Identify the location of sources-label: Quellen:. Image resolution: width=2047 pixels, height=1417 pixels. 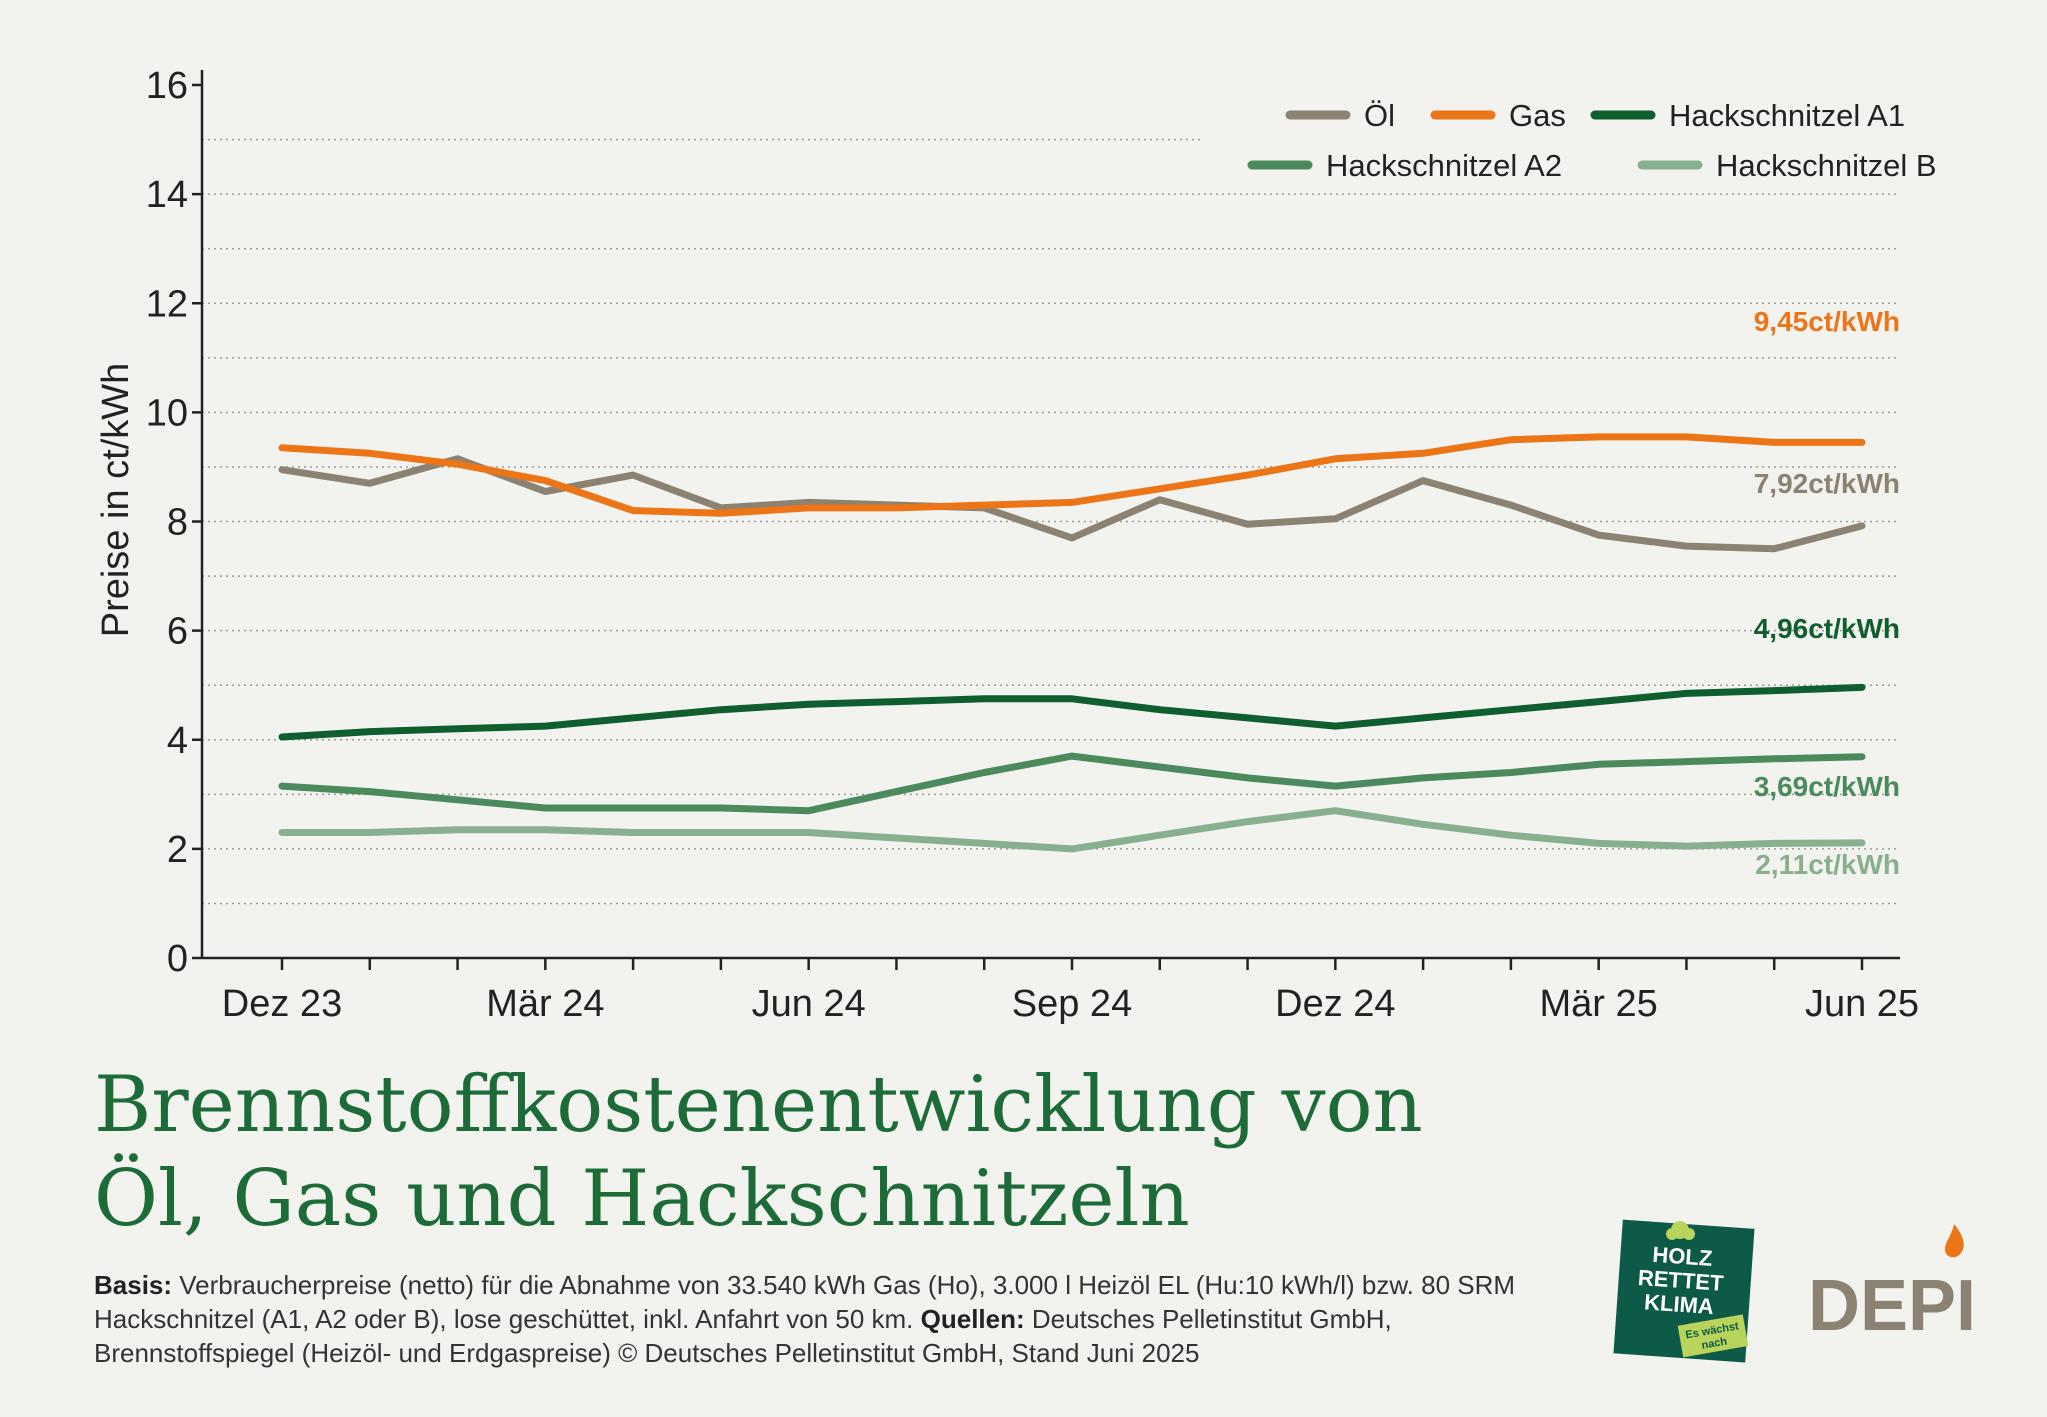
(972, 1319).